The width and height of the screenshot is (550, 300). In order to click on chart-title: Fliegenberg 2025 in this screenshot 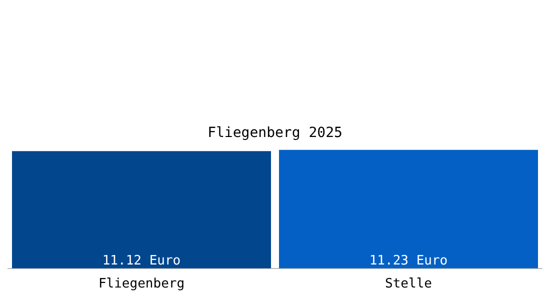, I will do `click(275, 133)`.